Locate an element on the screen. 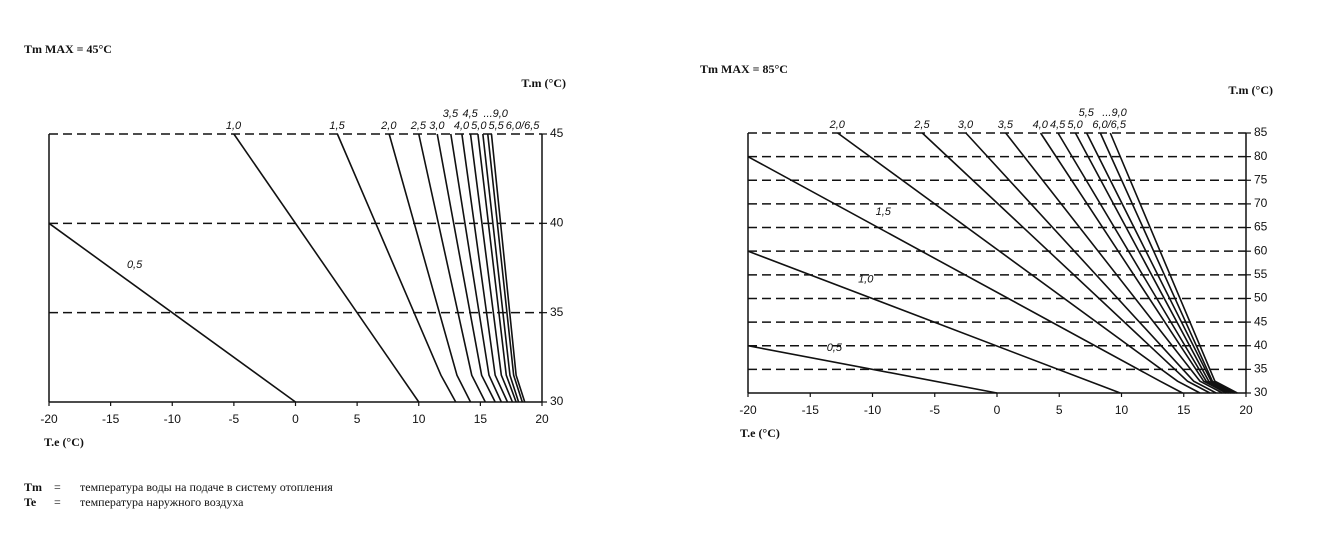 This screenshot has width=1319, height=538. y-tick-label: 75 is located at coordinates (1261, 179).